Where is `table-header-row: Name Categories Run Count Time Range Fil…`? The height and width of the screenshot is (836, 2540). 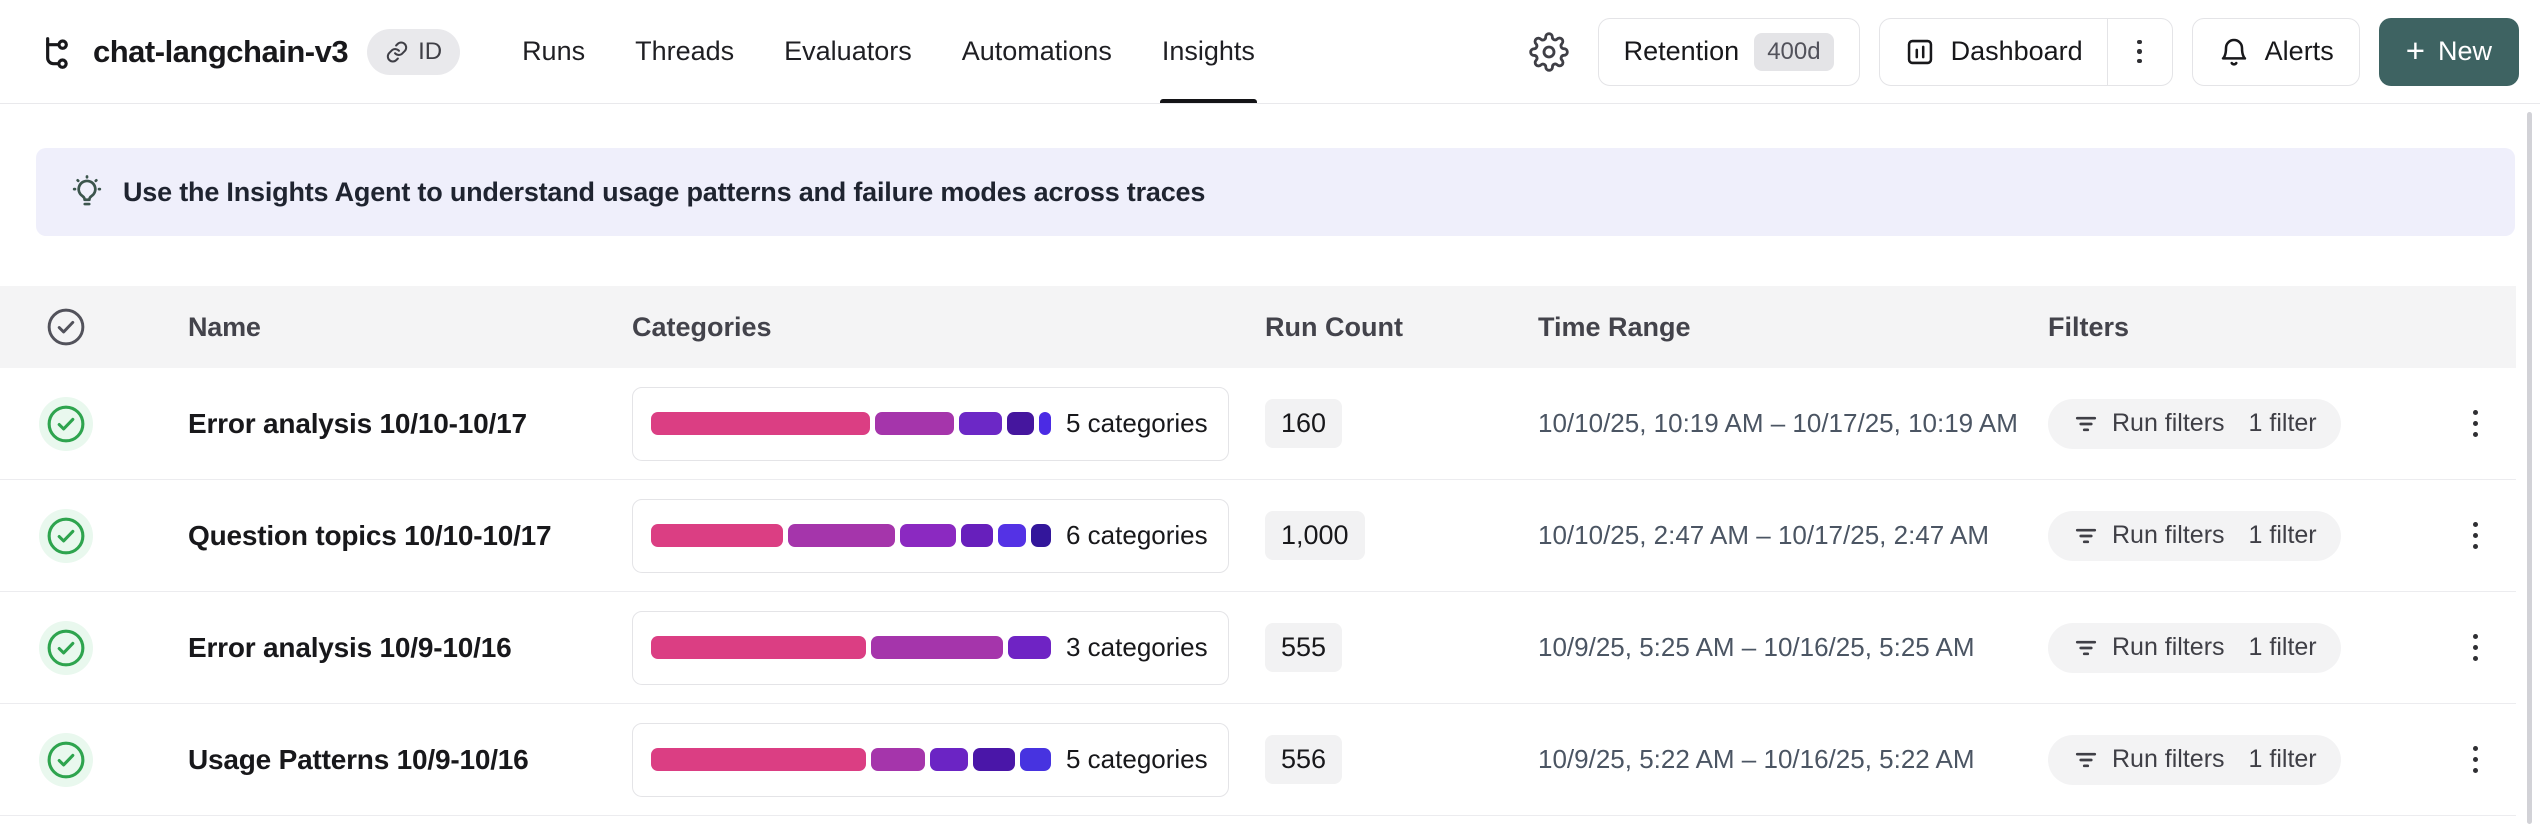 table-header-row: Name Categories Run Count Time Range Fil… is located at coordinates (1258, 327).